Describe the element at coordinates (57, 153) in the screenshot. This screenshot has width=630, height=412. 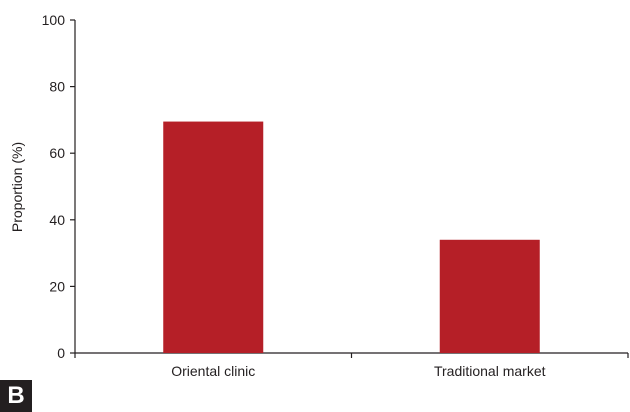
I see `y-tick-label: 60` at that location.